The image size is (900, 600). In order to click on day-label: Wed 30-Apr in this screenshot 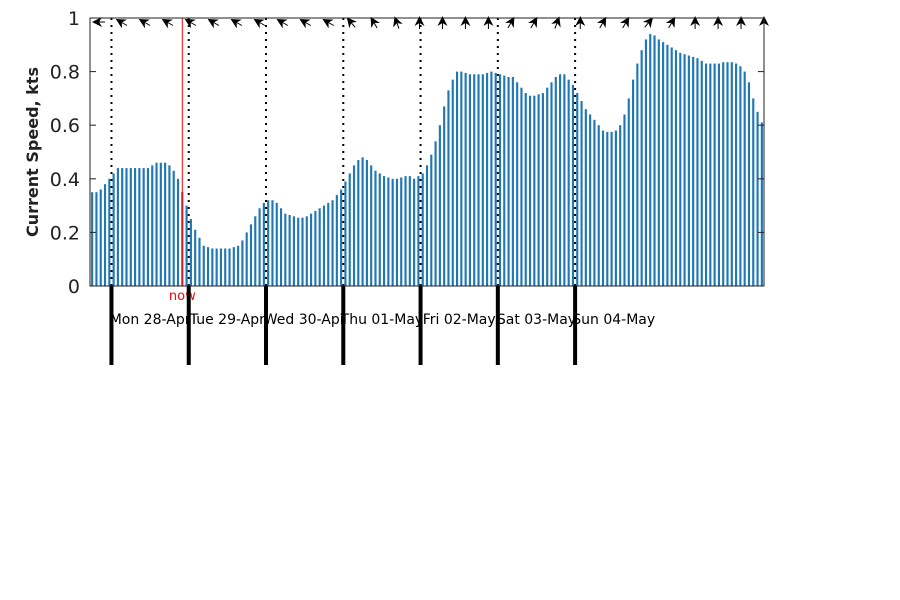, I will do `click(305, 320)`.